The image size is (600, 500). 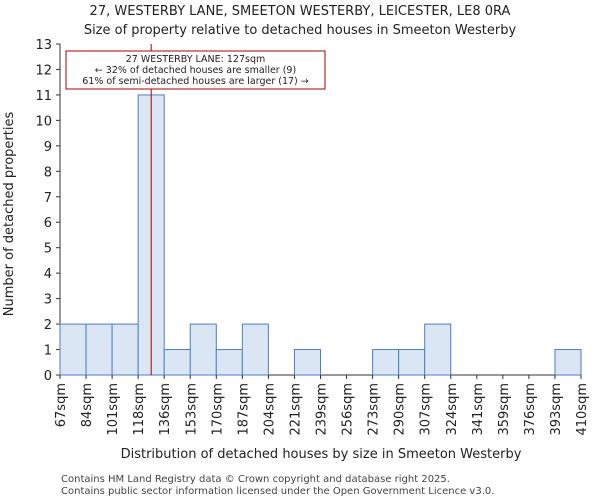 What do you see at coordinates (43, 70) in the screenshot?
I see `y-tick-label: 12` at bounding box center [43, 70].